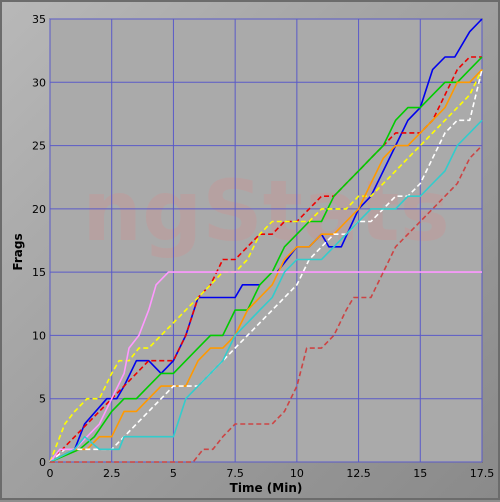  I want to click on y-tick-label: 0, so click(42, 462).